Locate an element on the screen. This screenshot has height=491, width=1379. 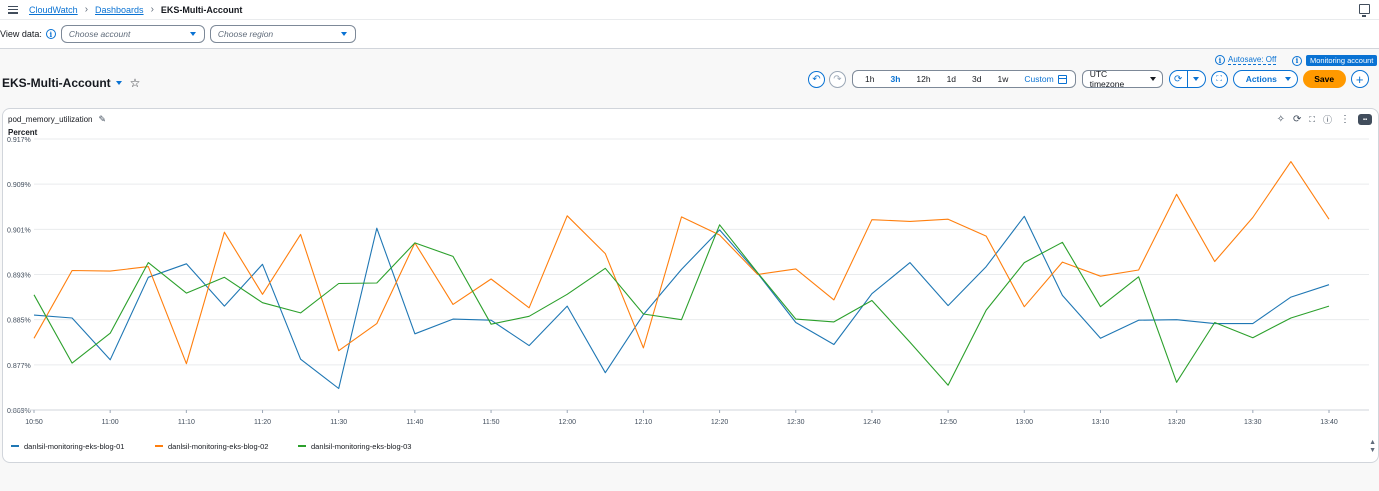
actions-label: Actions is located at coordinates (1261, 79).